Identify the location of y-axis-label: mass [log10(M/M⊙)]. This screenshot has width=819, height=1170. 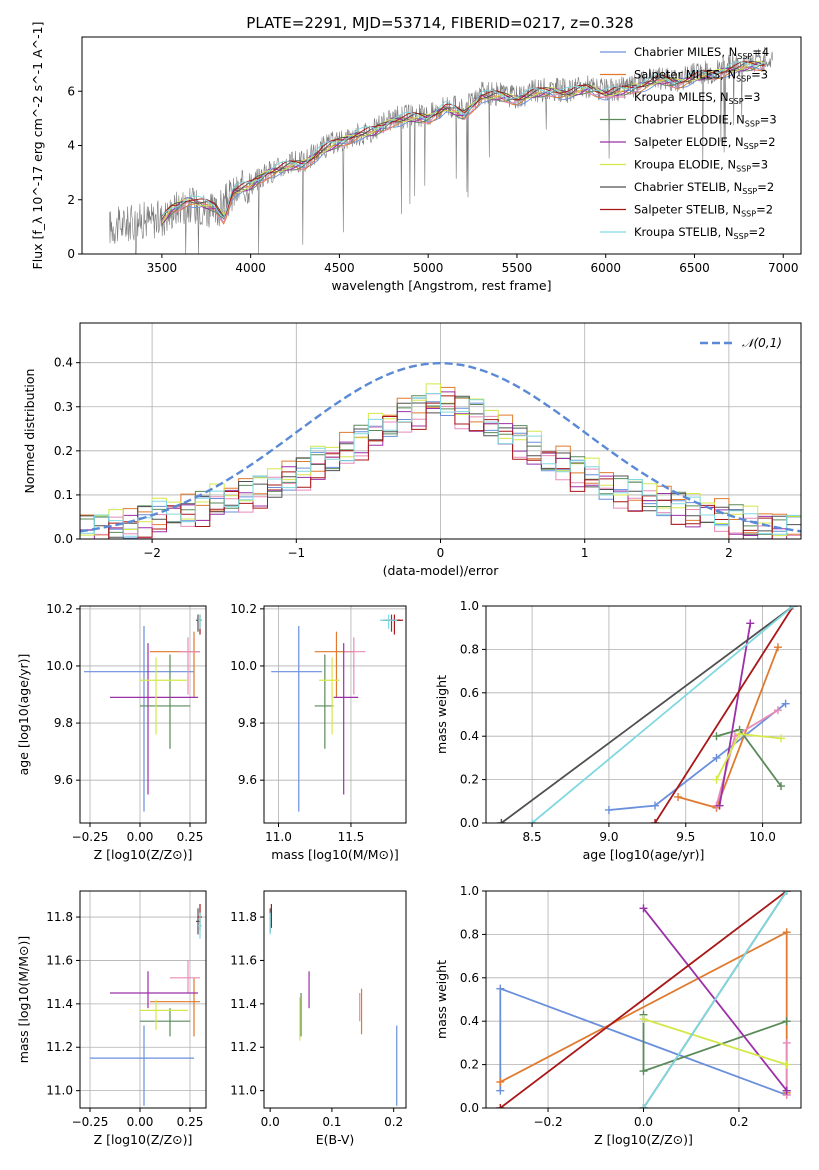
(23, 1000).